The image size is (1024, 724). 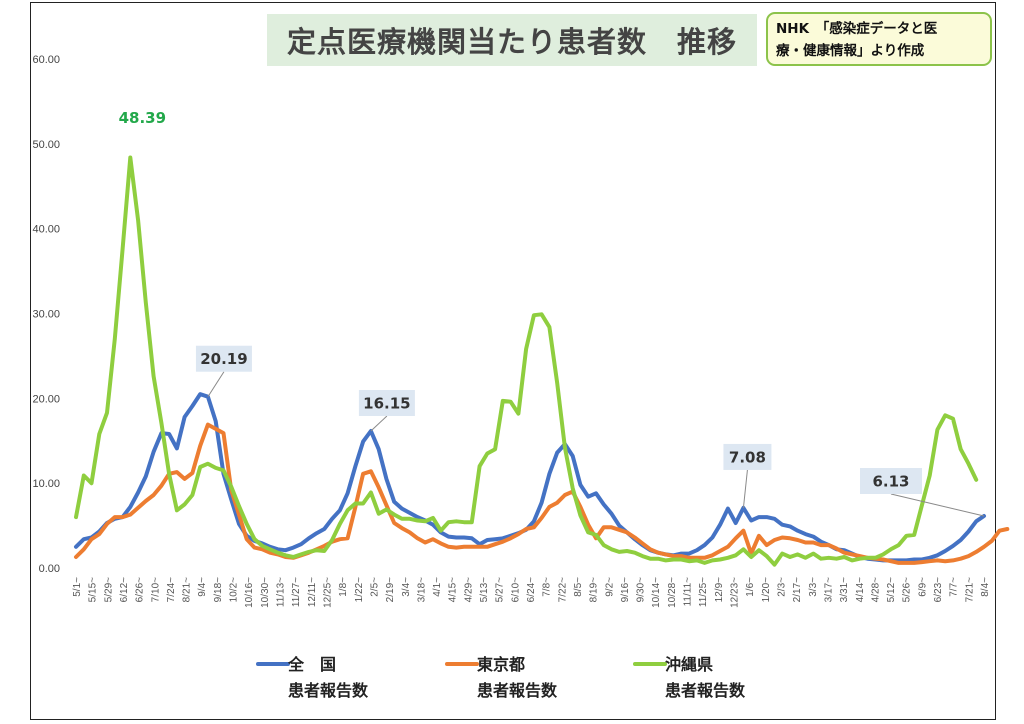 I want to click on callout-label: 7.08, so click(x=747, y=457).